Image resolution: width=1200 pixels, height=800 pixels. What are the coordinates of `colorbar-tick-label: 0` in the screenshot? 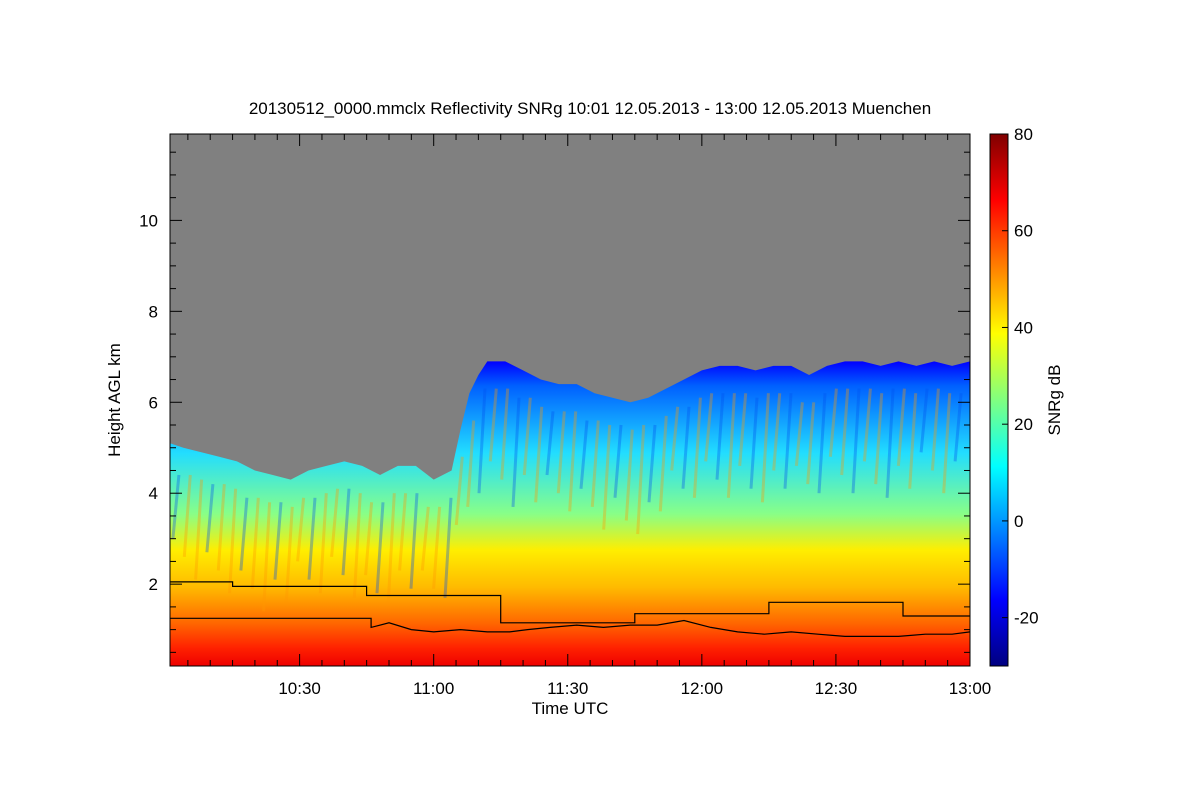 It's located at (1018, 521).